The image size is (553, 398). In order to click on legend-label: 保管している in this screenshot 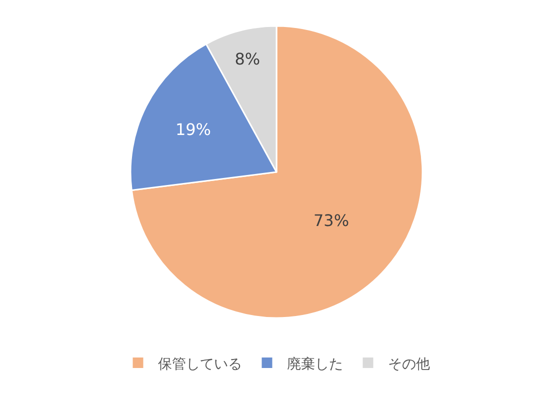, I will do `click(200, 364)`.